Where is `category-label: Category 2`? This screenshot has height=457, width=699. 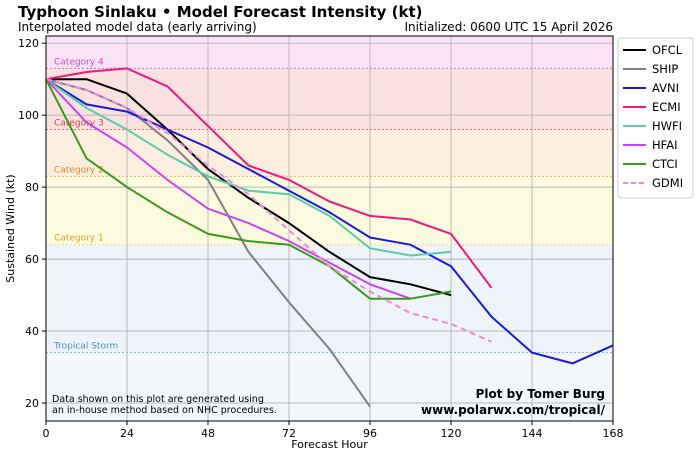
category-label: Category 2 is located at coordinates (79, 170).